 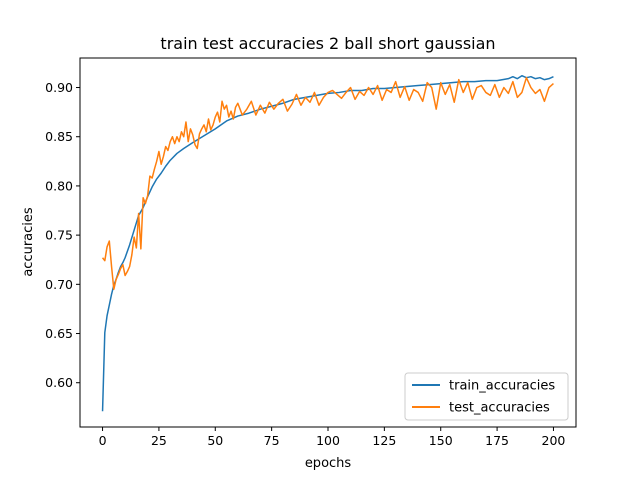 I want to click on y-tick-label: 0.70, so click(x=59, y=284).